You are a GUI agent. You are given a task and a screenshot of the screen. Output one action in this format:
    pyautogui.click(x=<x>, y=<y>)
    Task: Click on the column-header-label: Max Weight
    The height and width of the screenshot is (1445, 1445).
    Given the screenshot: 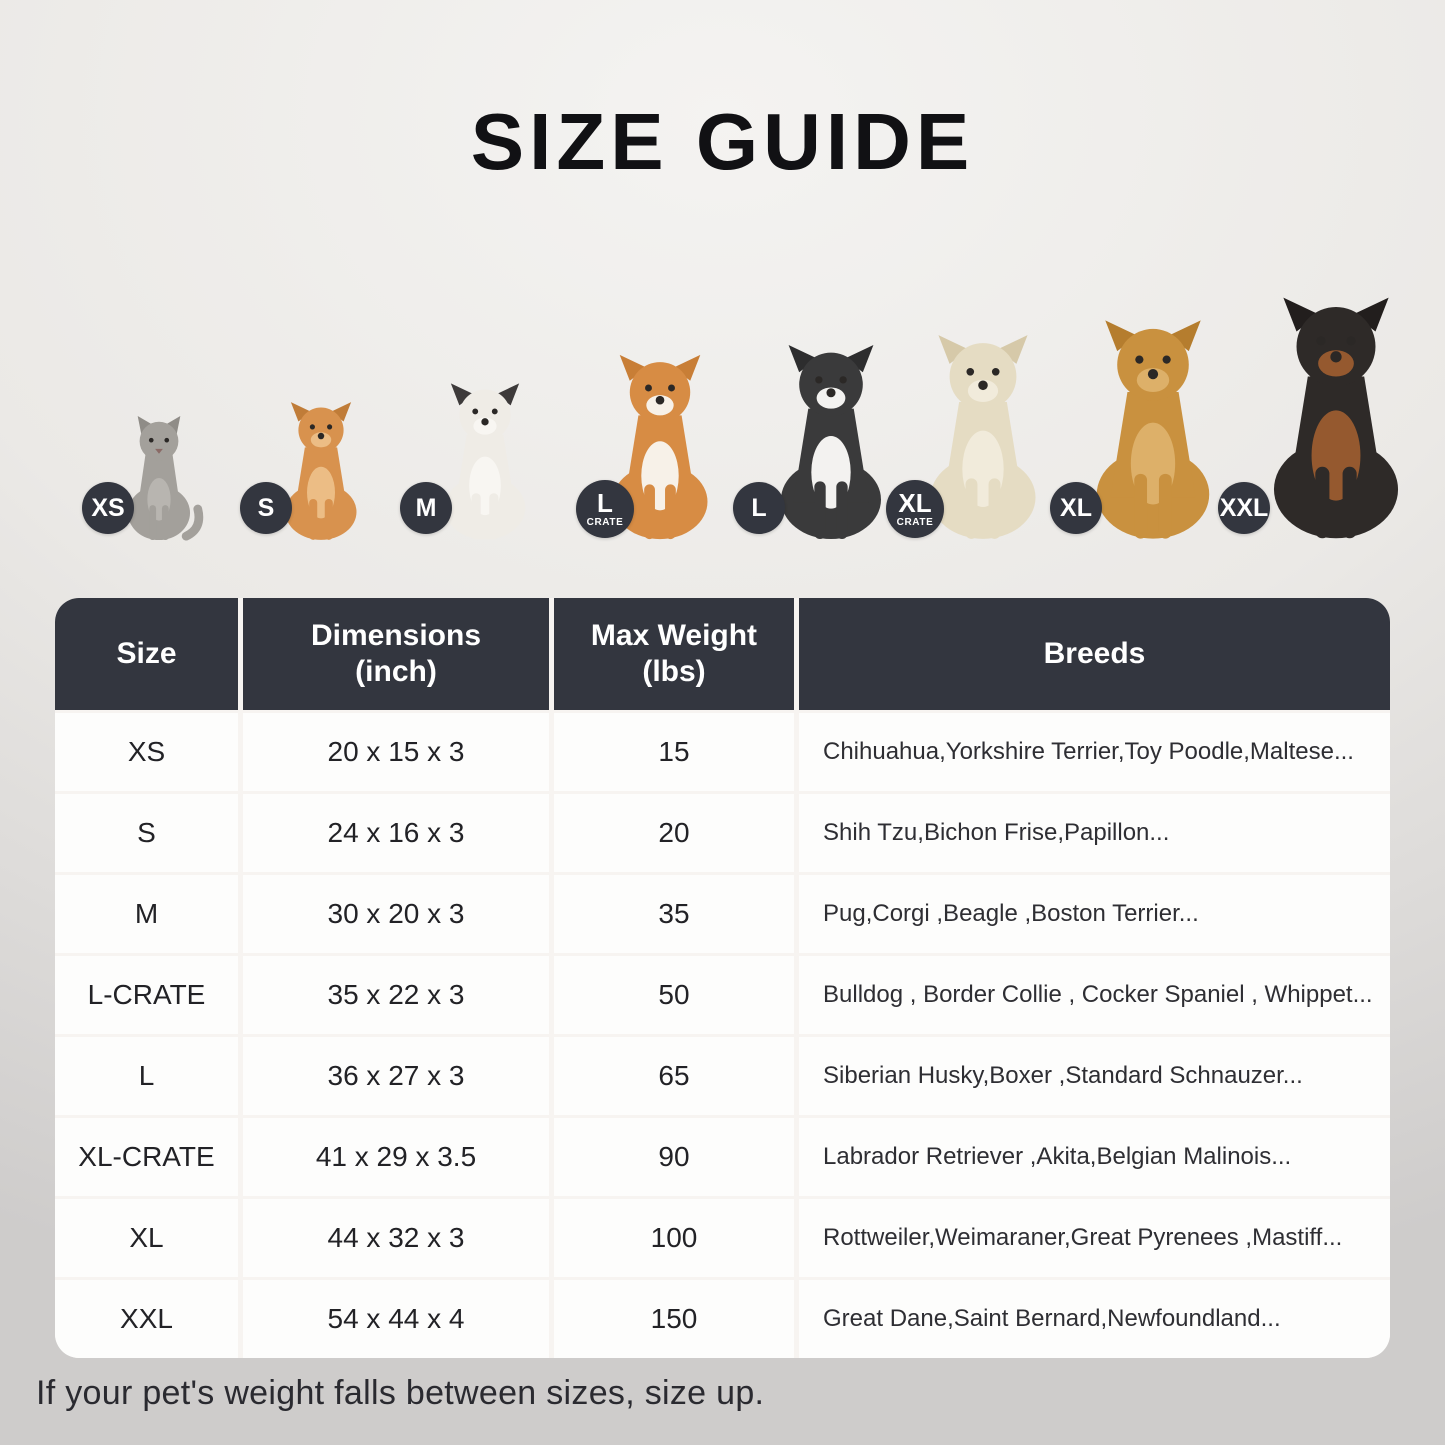 What is the action you would take?
    pyautogui.click(x=674, y=635)
    